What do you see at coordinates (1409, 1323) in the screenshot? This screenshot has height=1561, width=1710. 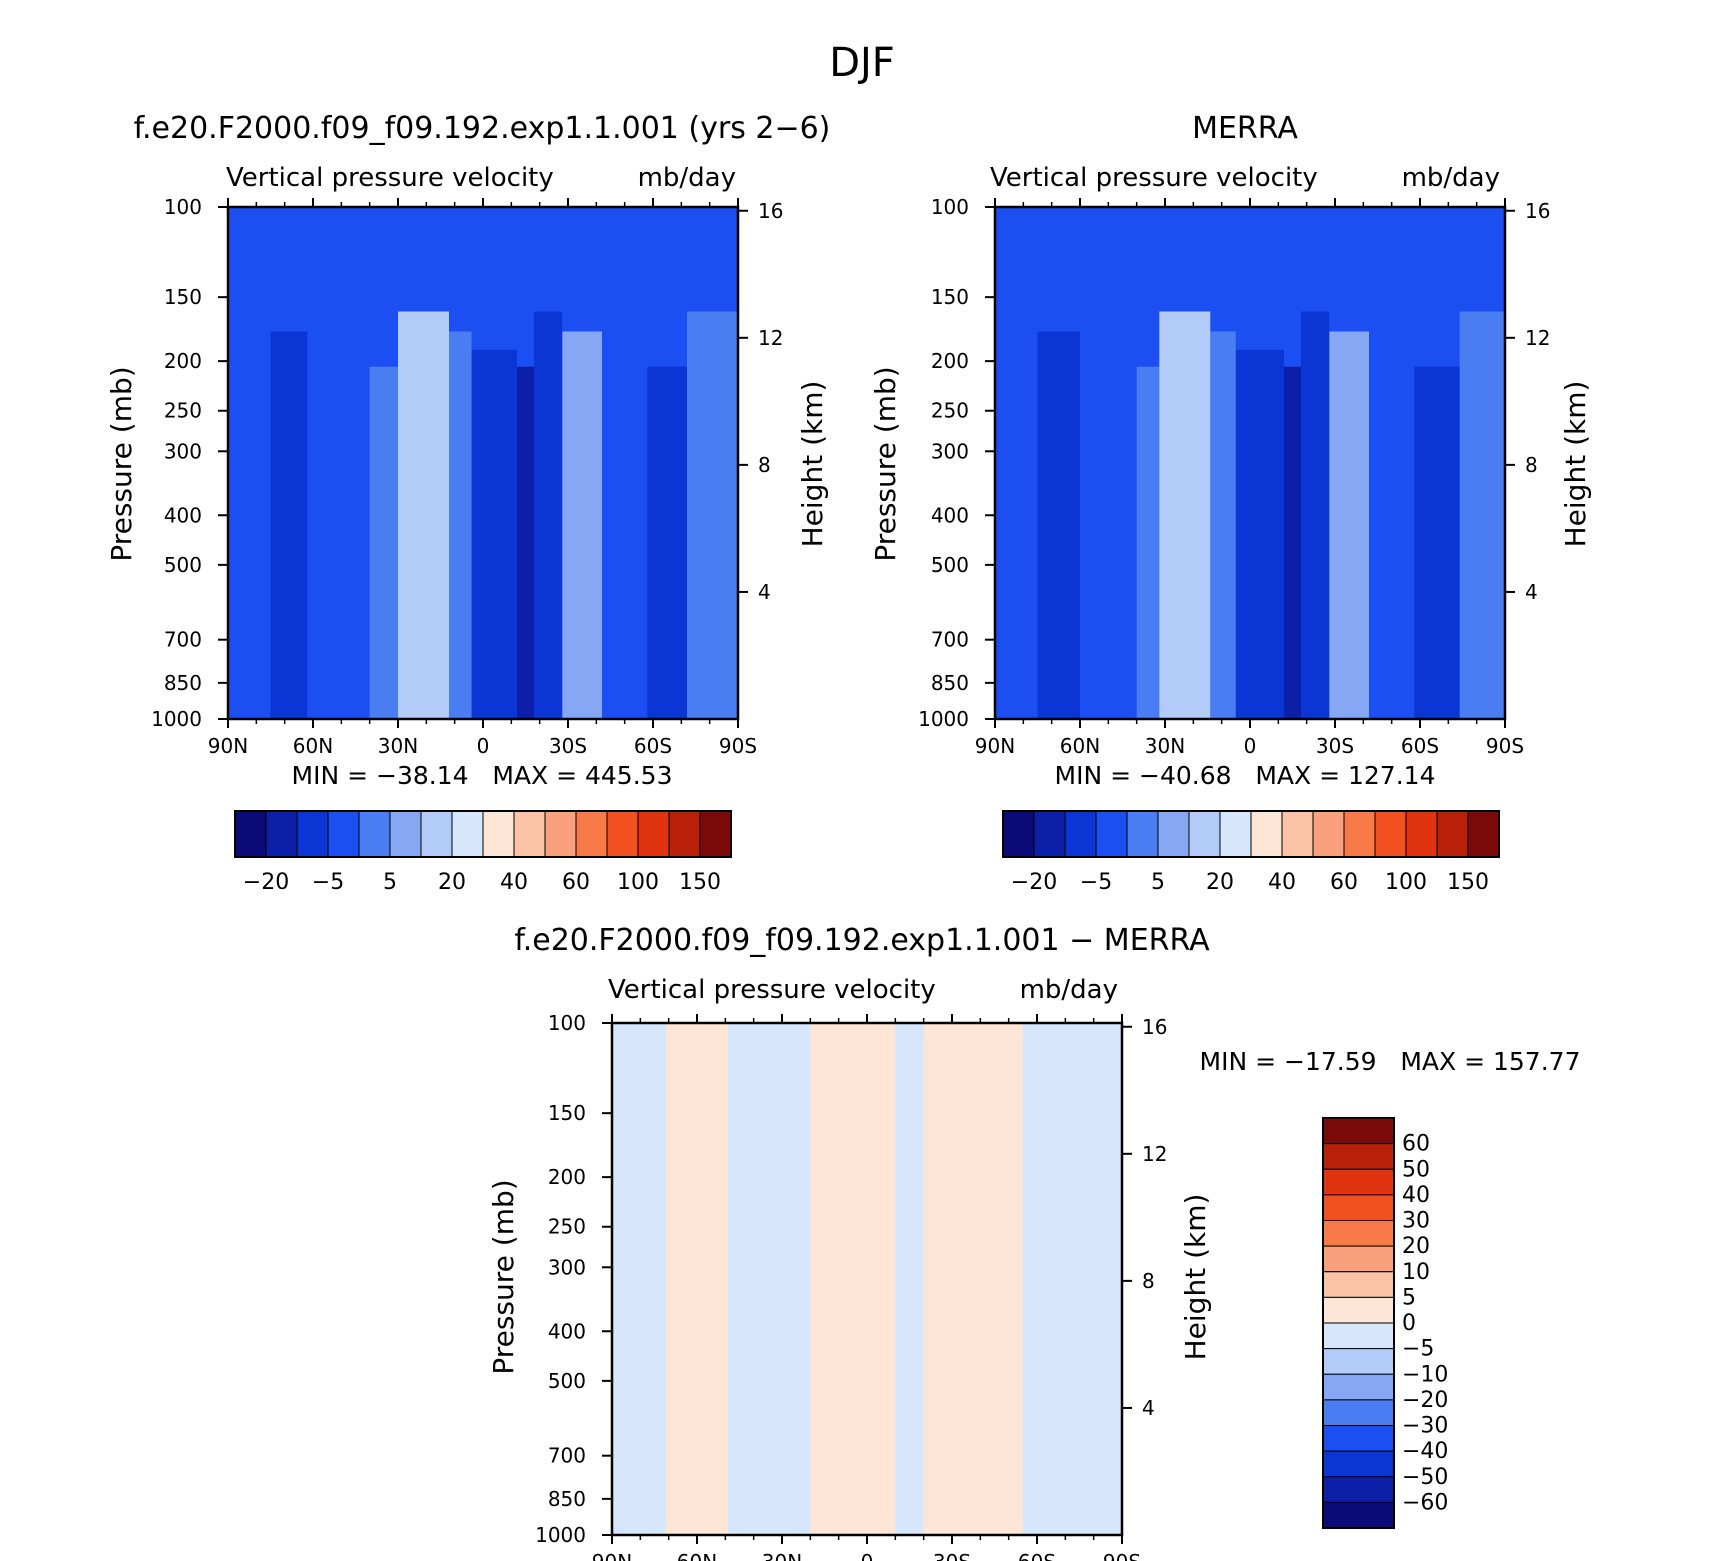 I see `colorbar-label: 0` at bounding box center [1409, 1323].